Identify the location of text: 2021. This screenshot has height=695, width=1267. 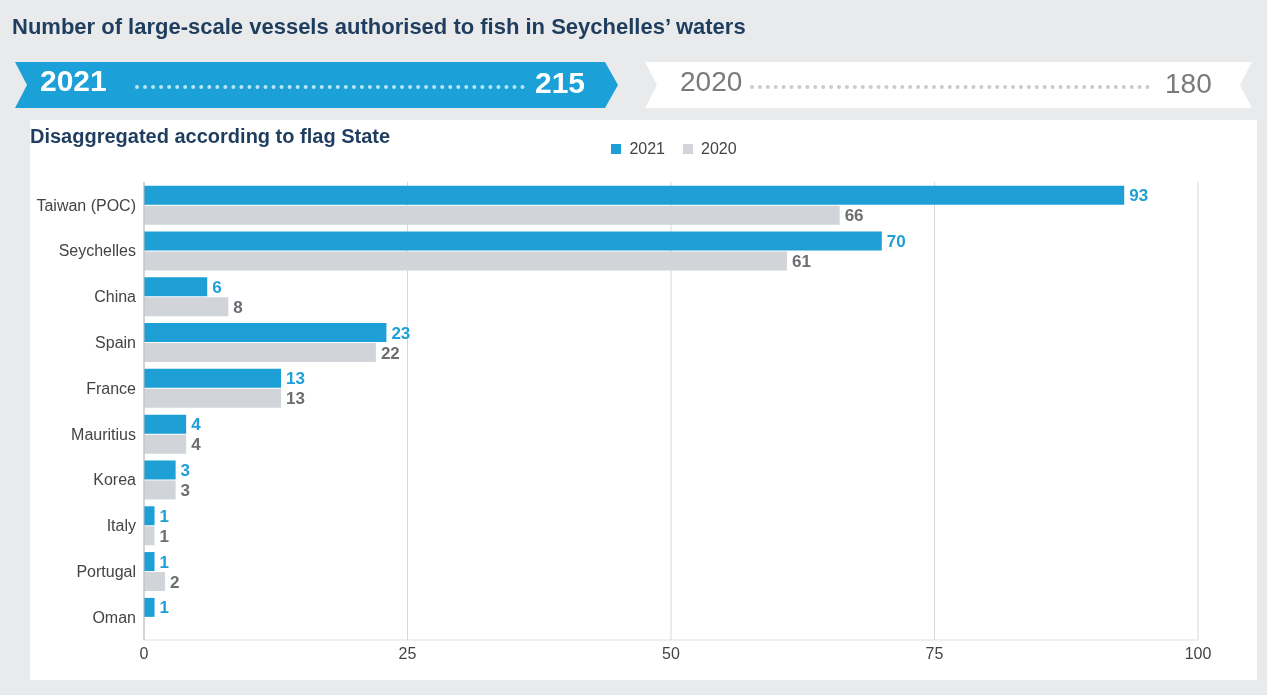
(73, 81).